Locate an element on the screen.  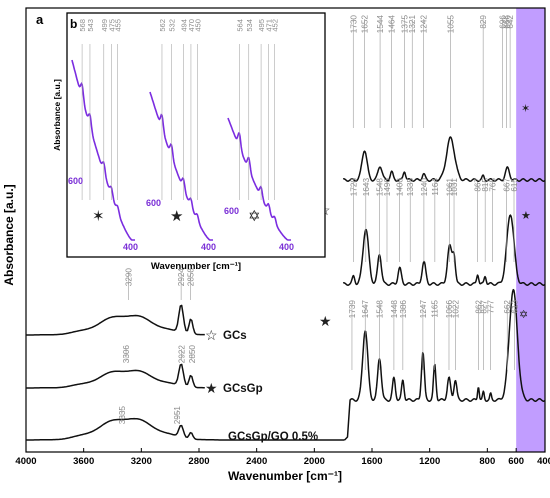
peak-label: 1247 is located at coordinates (423, 309).